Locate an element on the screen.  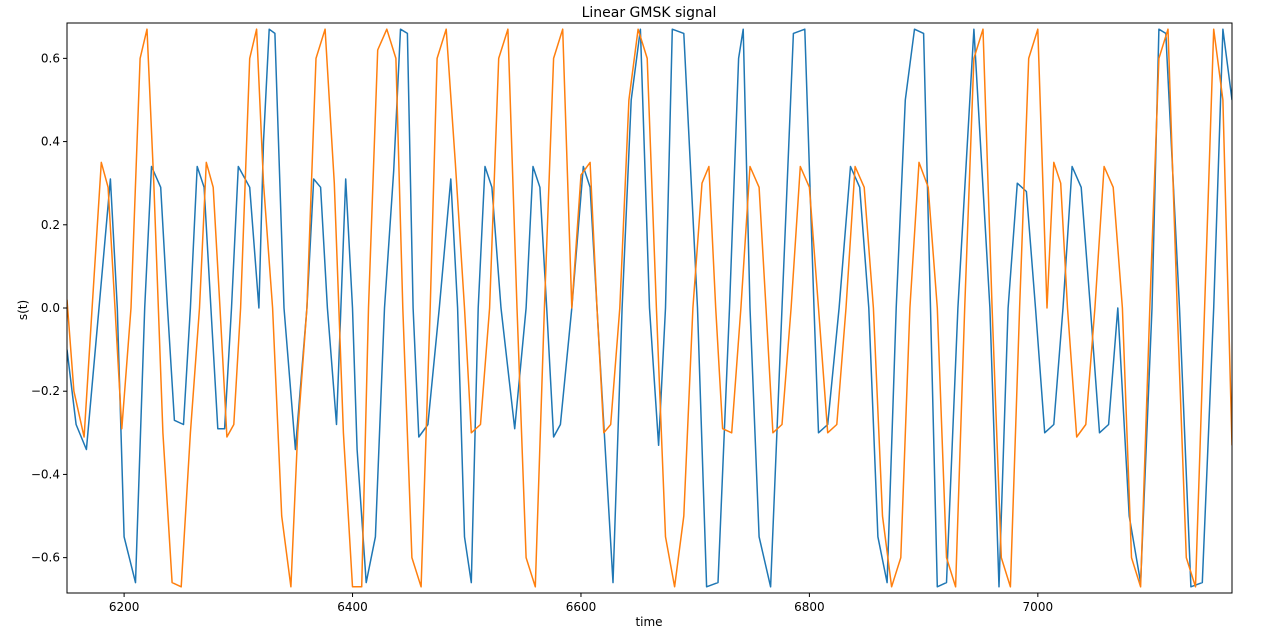
y-axis-label: s(t) is located at coordinates (23, 310).